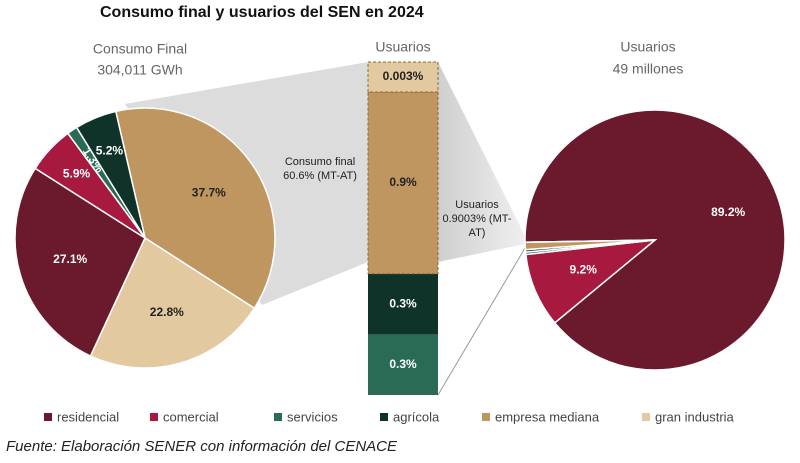  Describe the element at coordinates (547, 416) in the screenshot. I see `legend-label: empresa mediana` at that location.